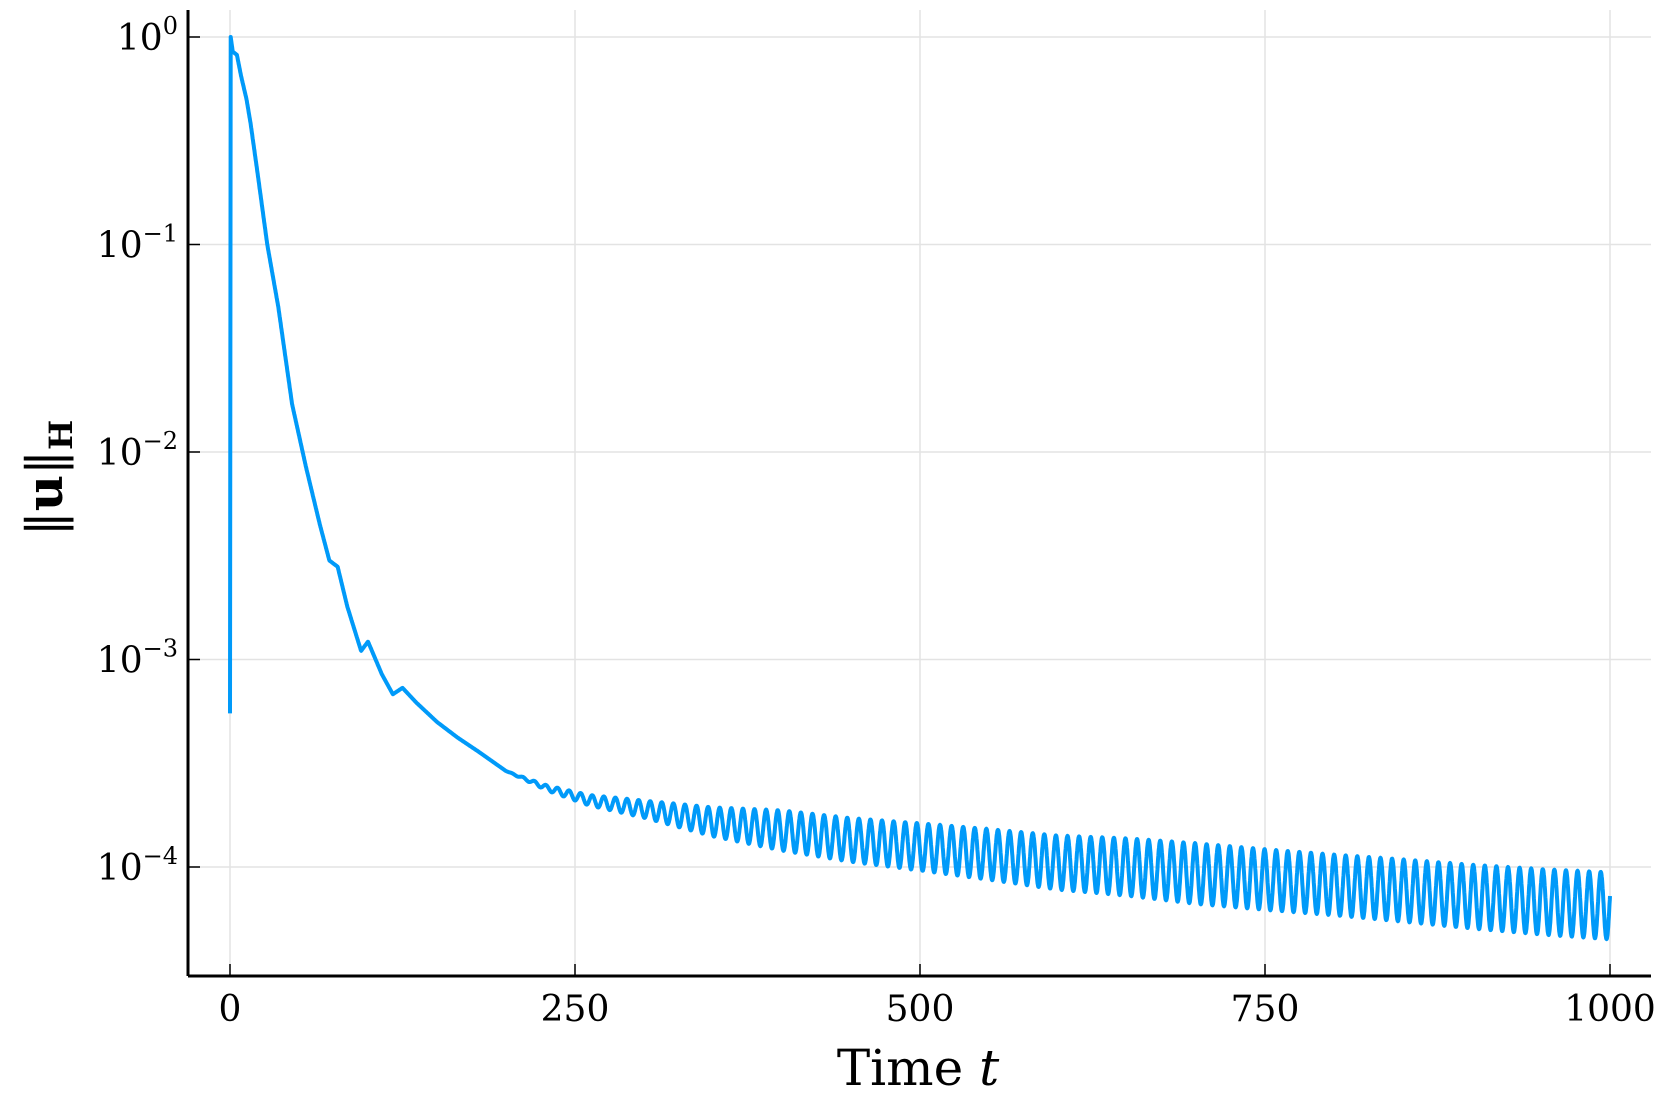  I want to click on y-tick-label: 10⁻³, so click(137, 658).